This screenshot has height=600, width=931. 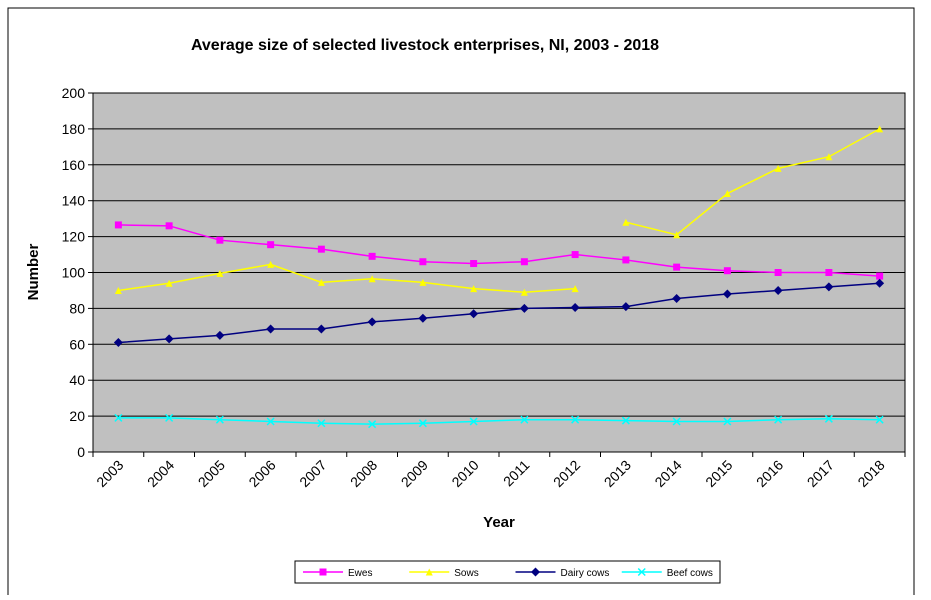 What do you see at coordinates (466, 573) in the screenshot?
I see `legend-label: Sows` at bounding box center [466, 573].